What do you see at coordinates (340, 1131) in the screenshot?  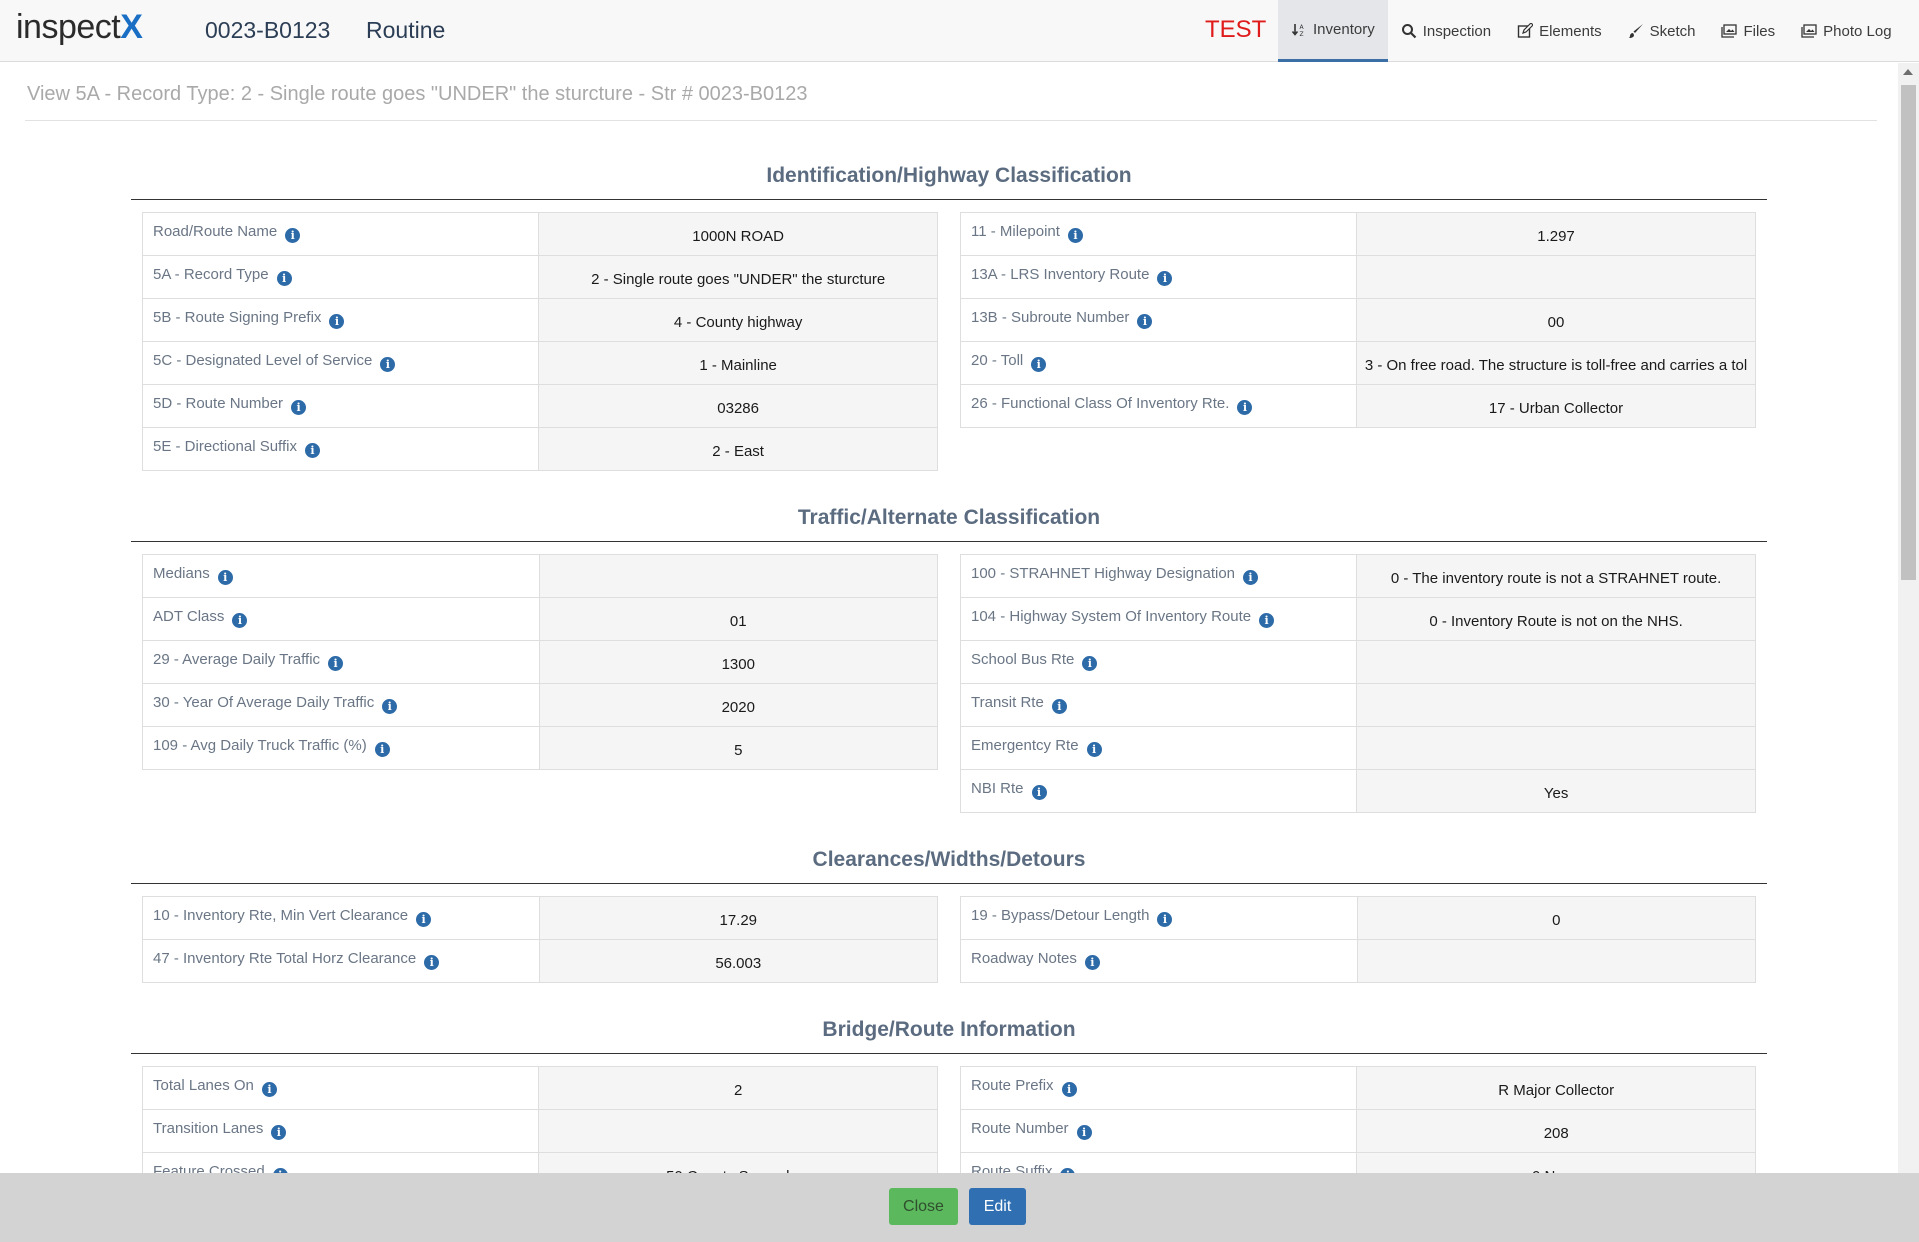 I see `field-label-cell: Transition Lanes i` at bounding box center [340, 1131].